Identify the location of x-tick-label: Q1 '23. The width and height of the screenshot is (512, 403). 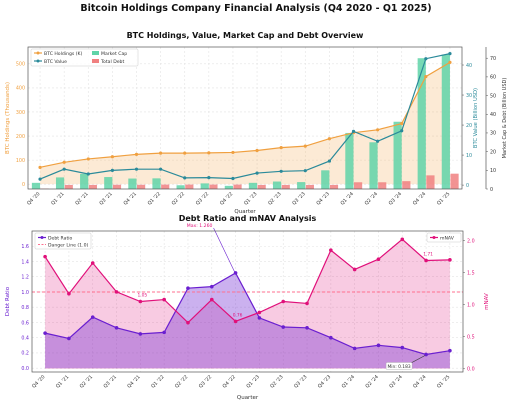
(250, 198).